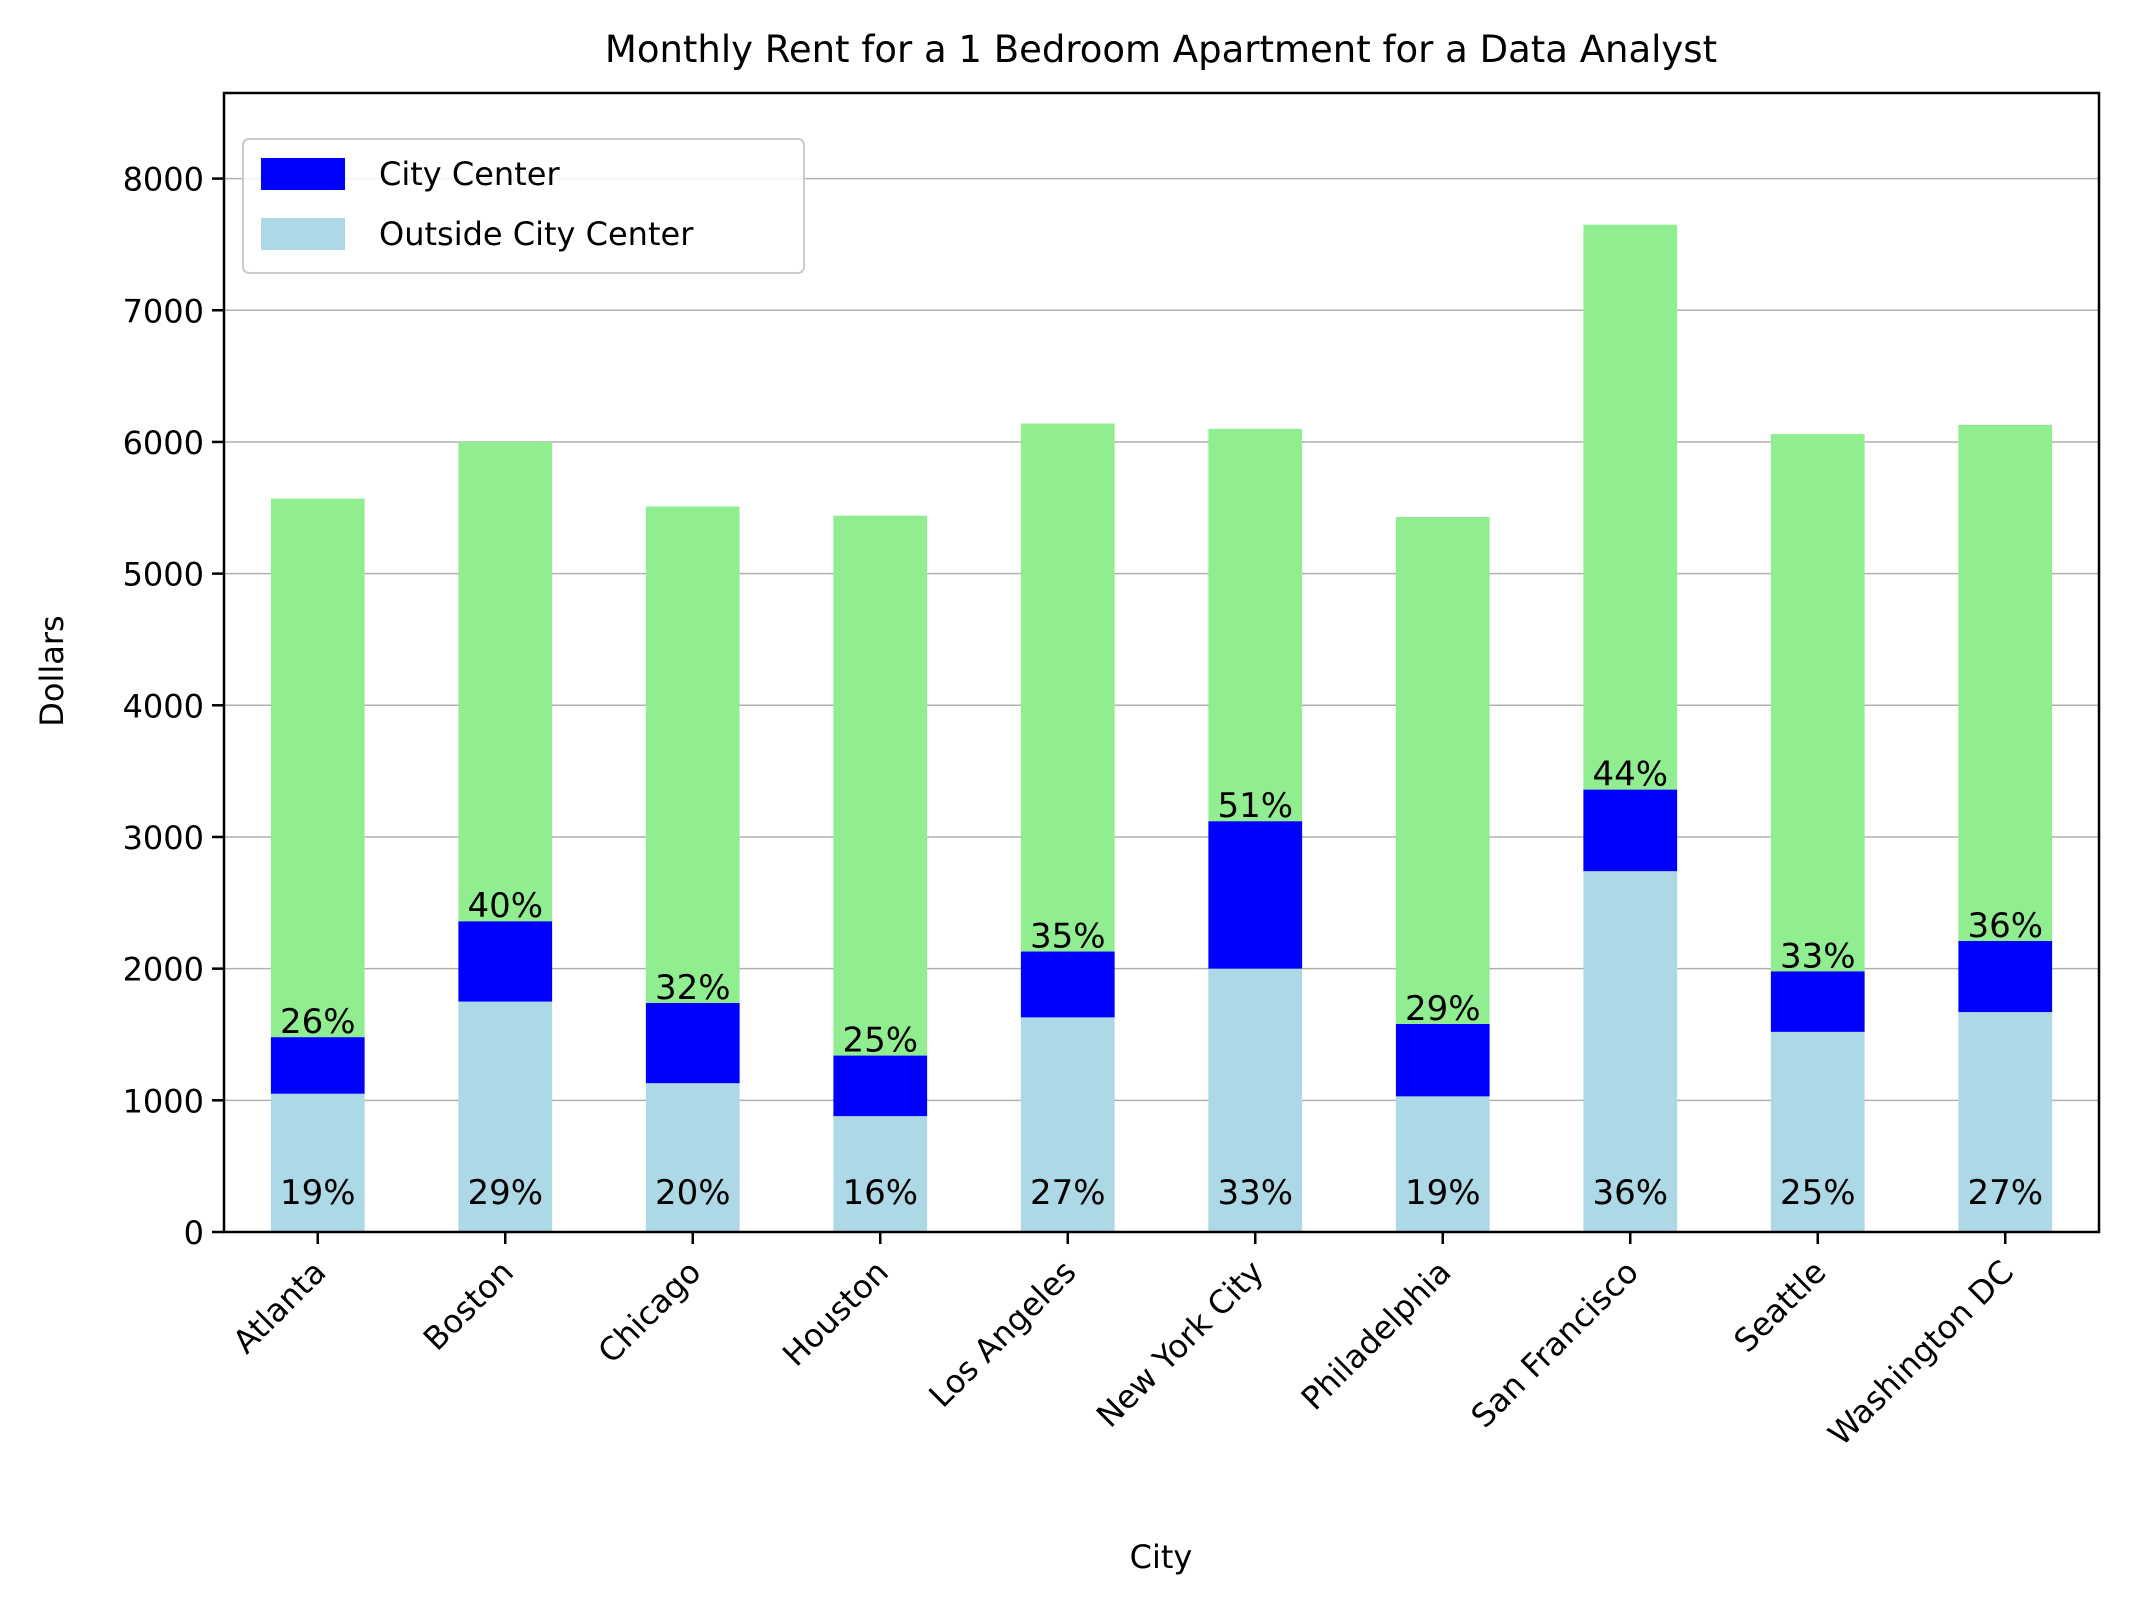 Image resolution: width=2146 pixels, height=1597 pixels. I want to click on bar-city-center-boston, so click(505, 961).